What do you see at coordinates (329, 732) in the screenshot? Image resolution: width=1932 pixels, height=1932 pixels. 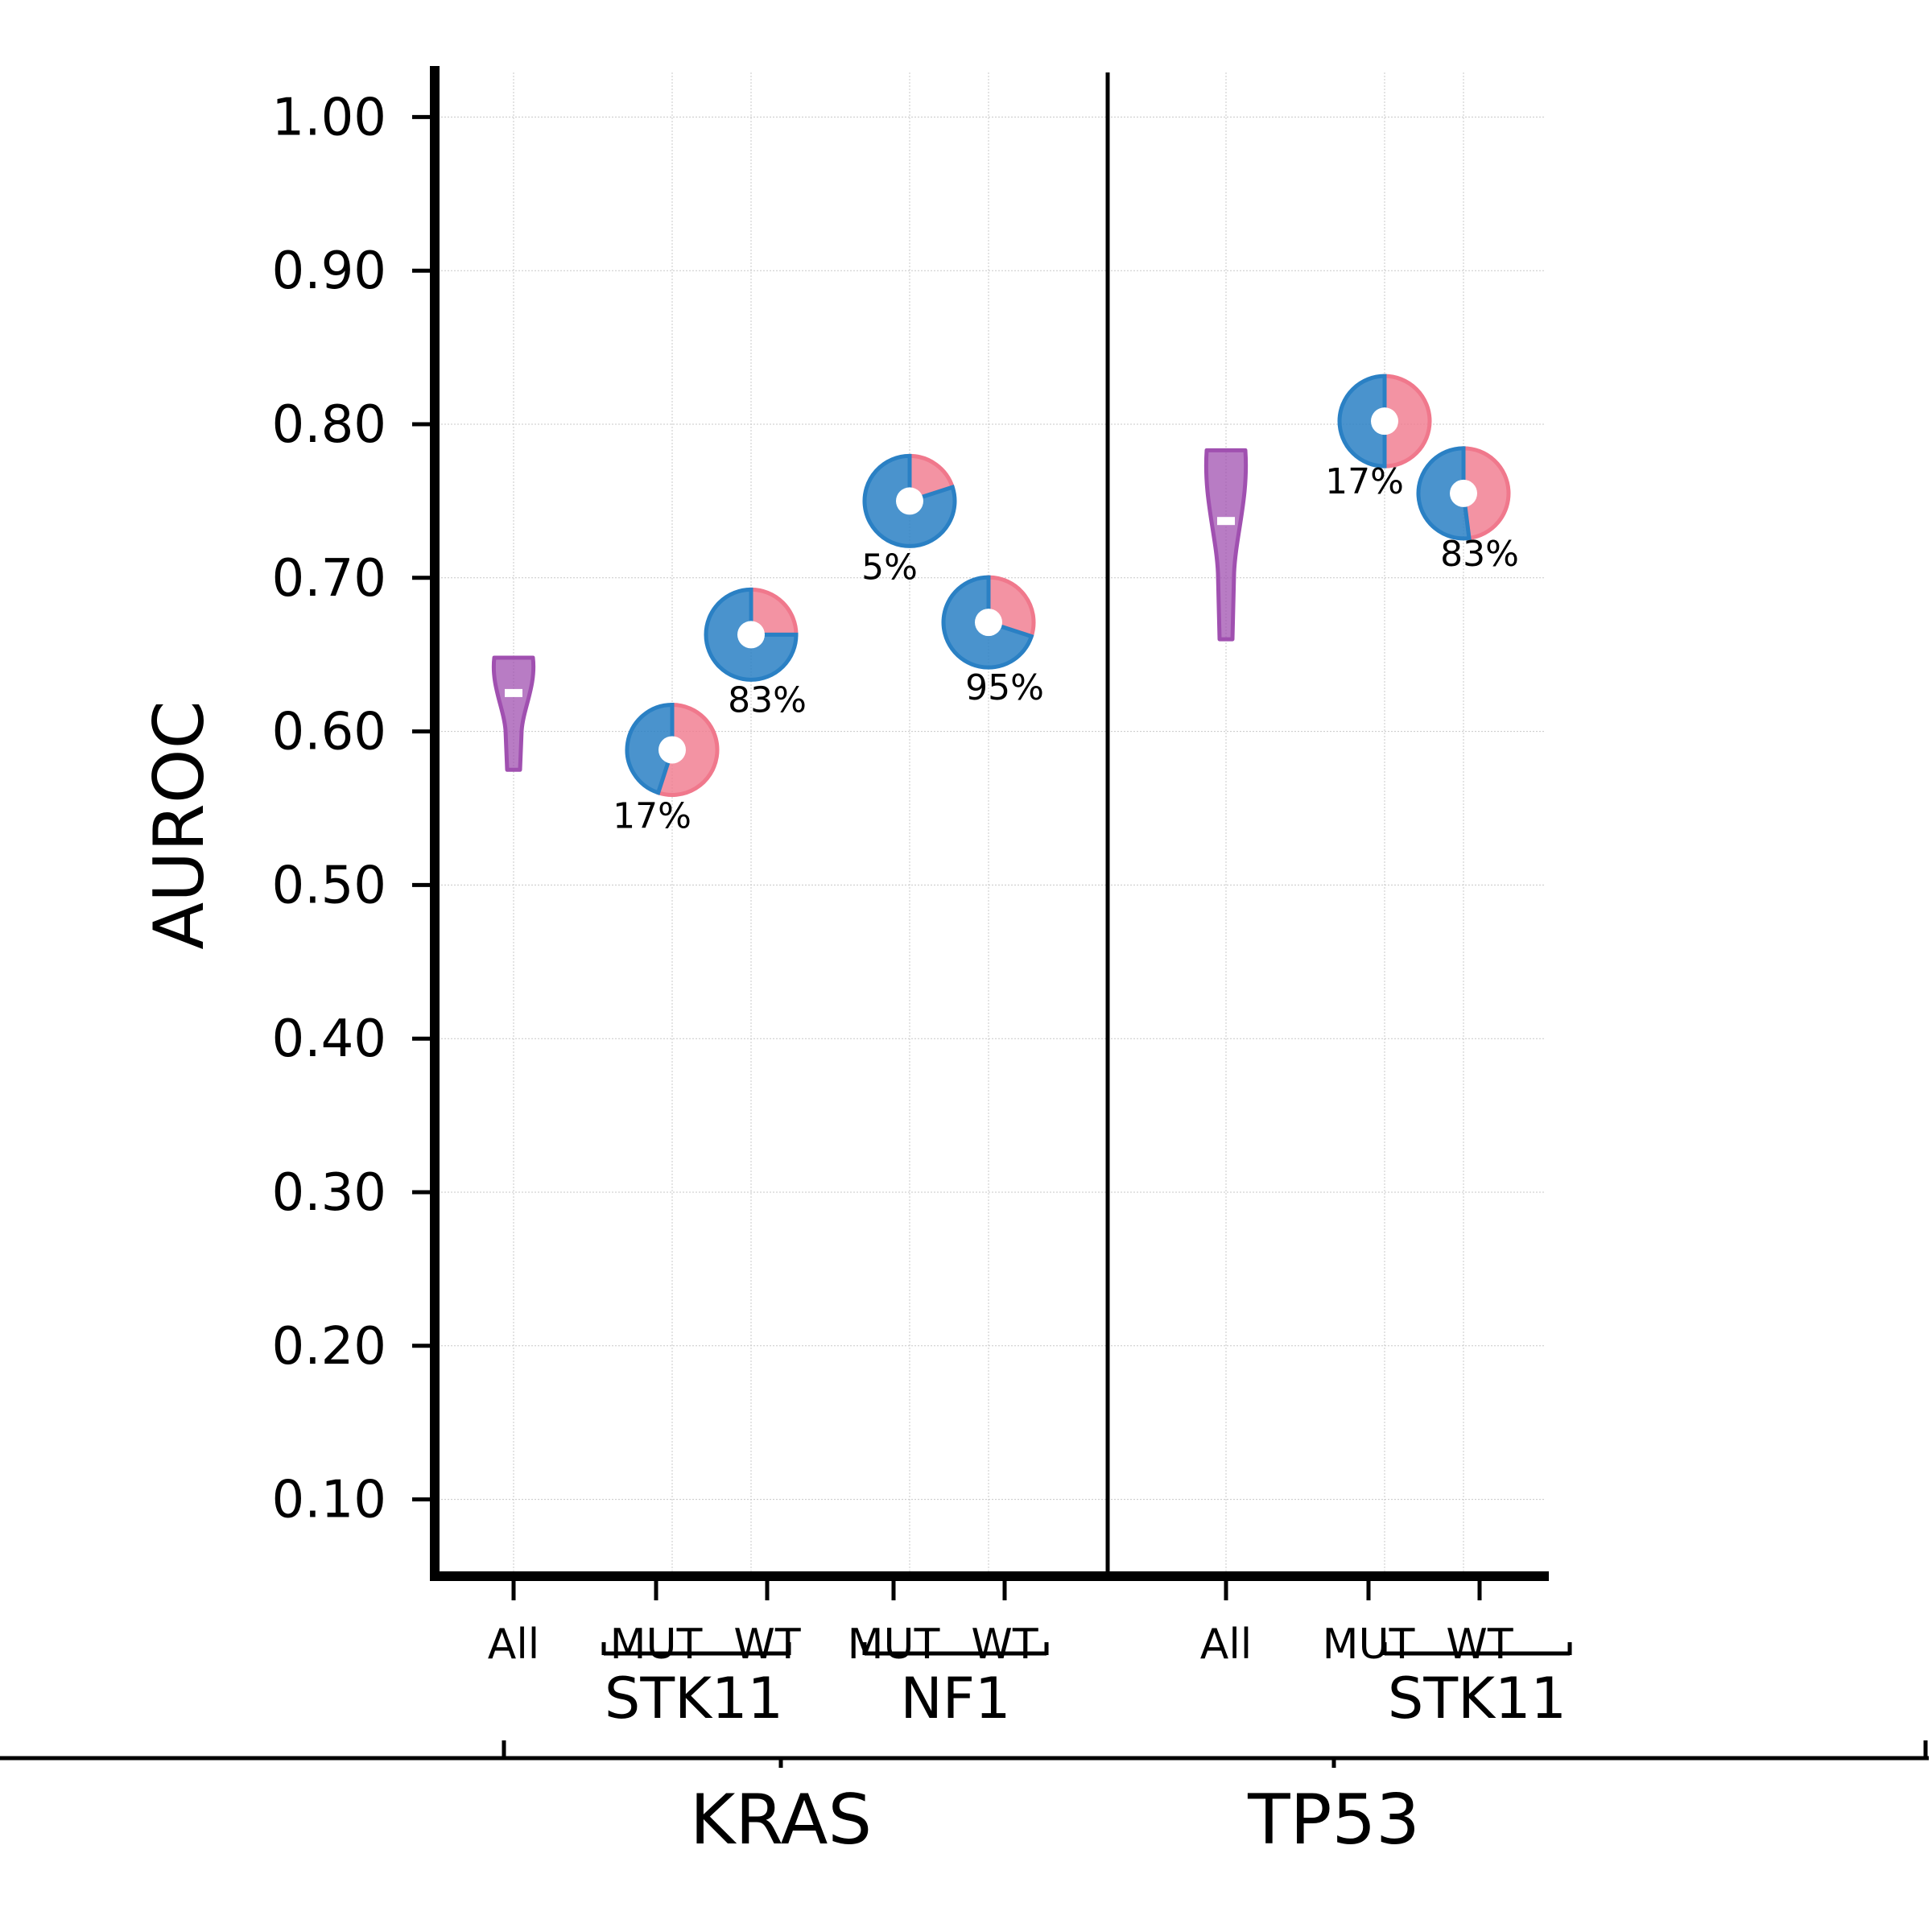 I see `y-tick-label: 0.60` at bounding box center [329, 732].